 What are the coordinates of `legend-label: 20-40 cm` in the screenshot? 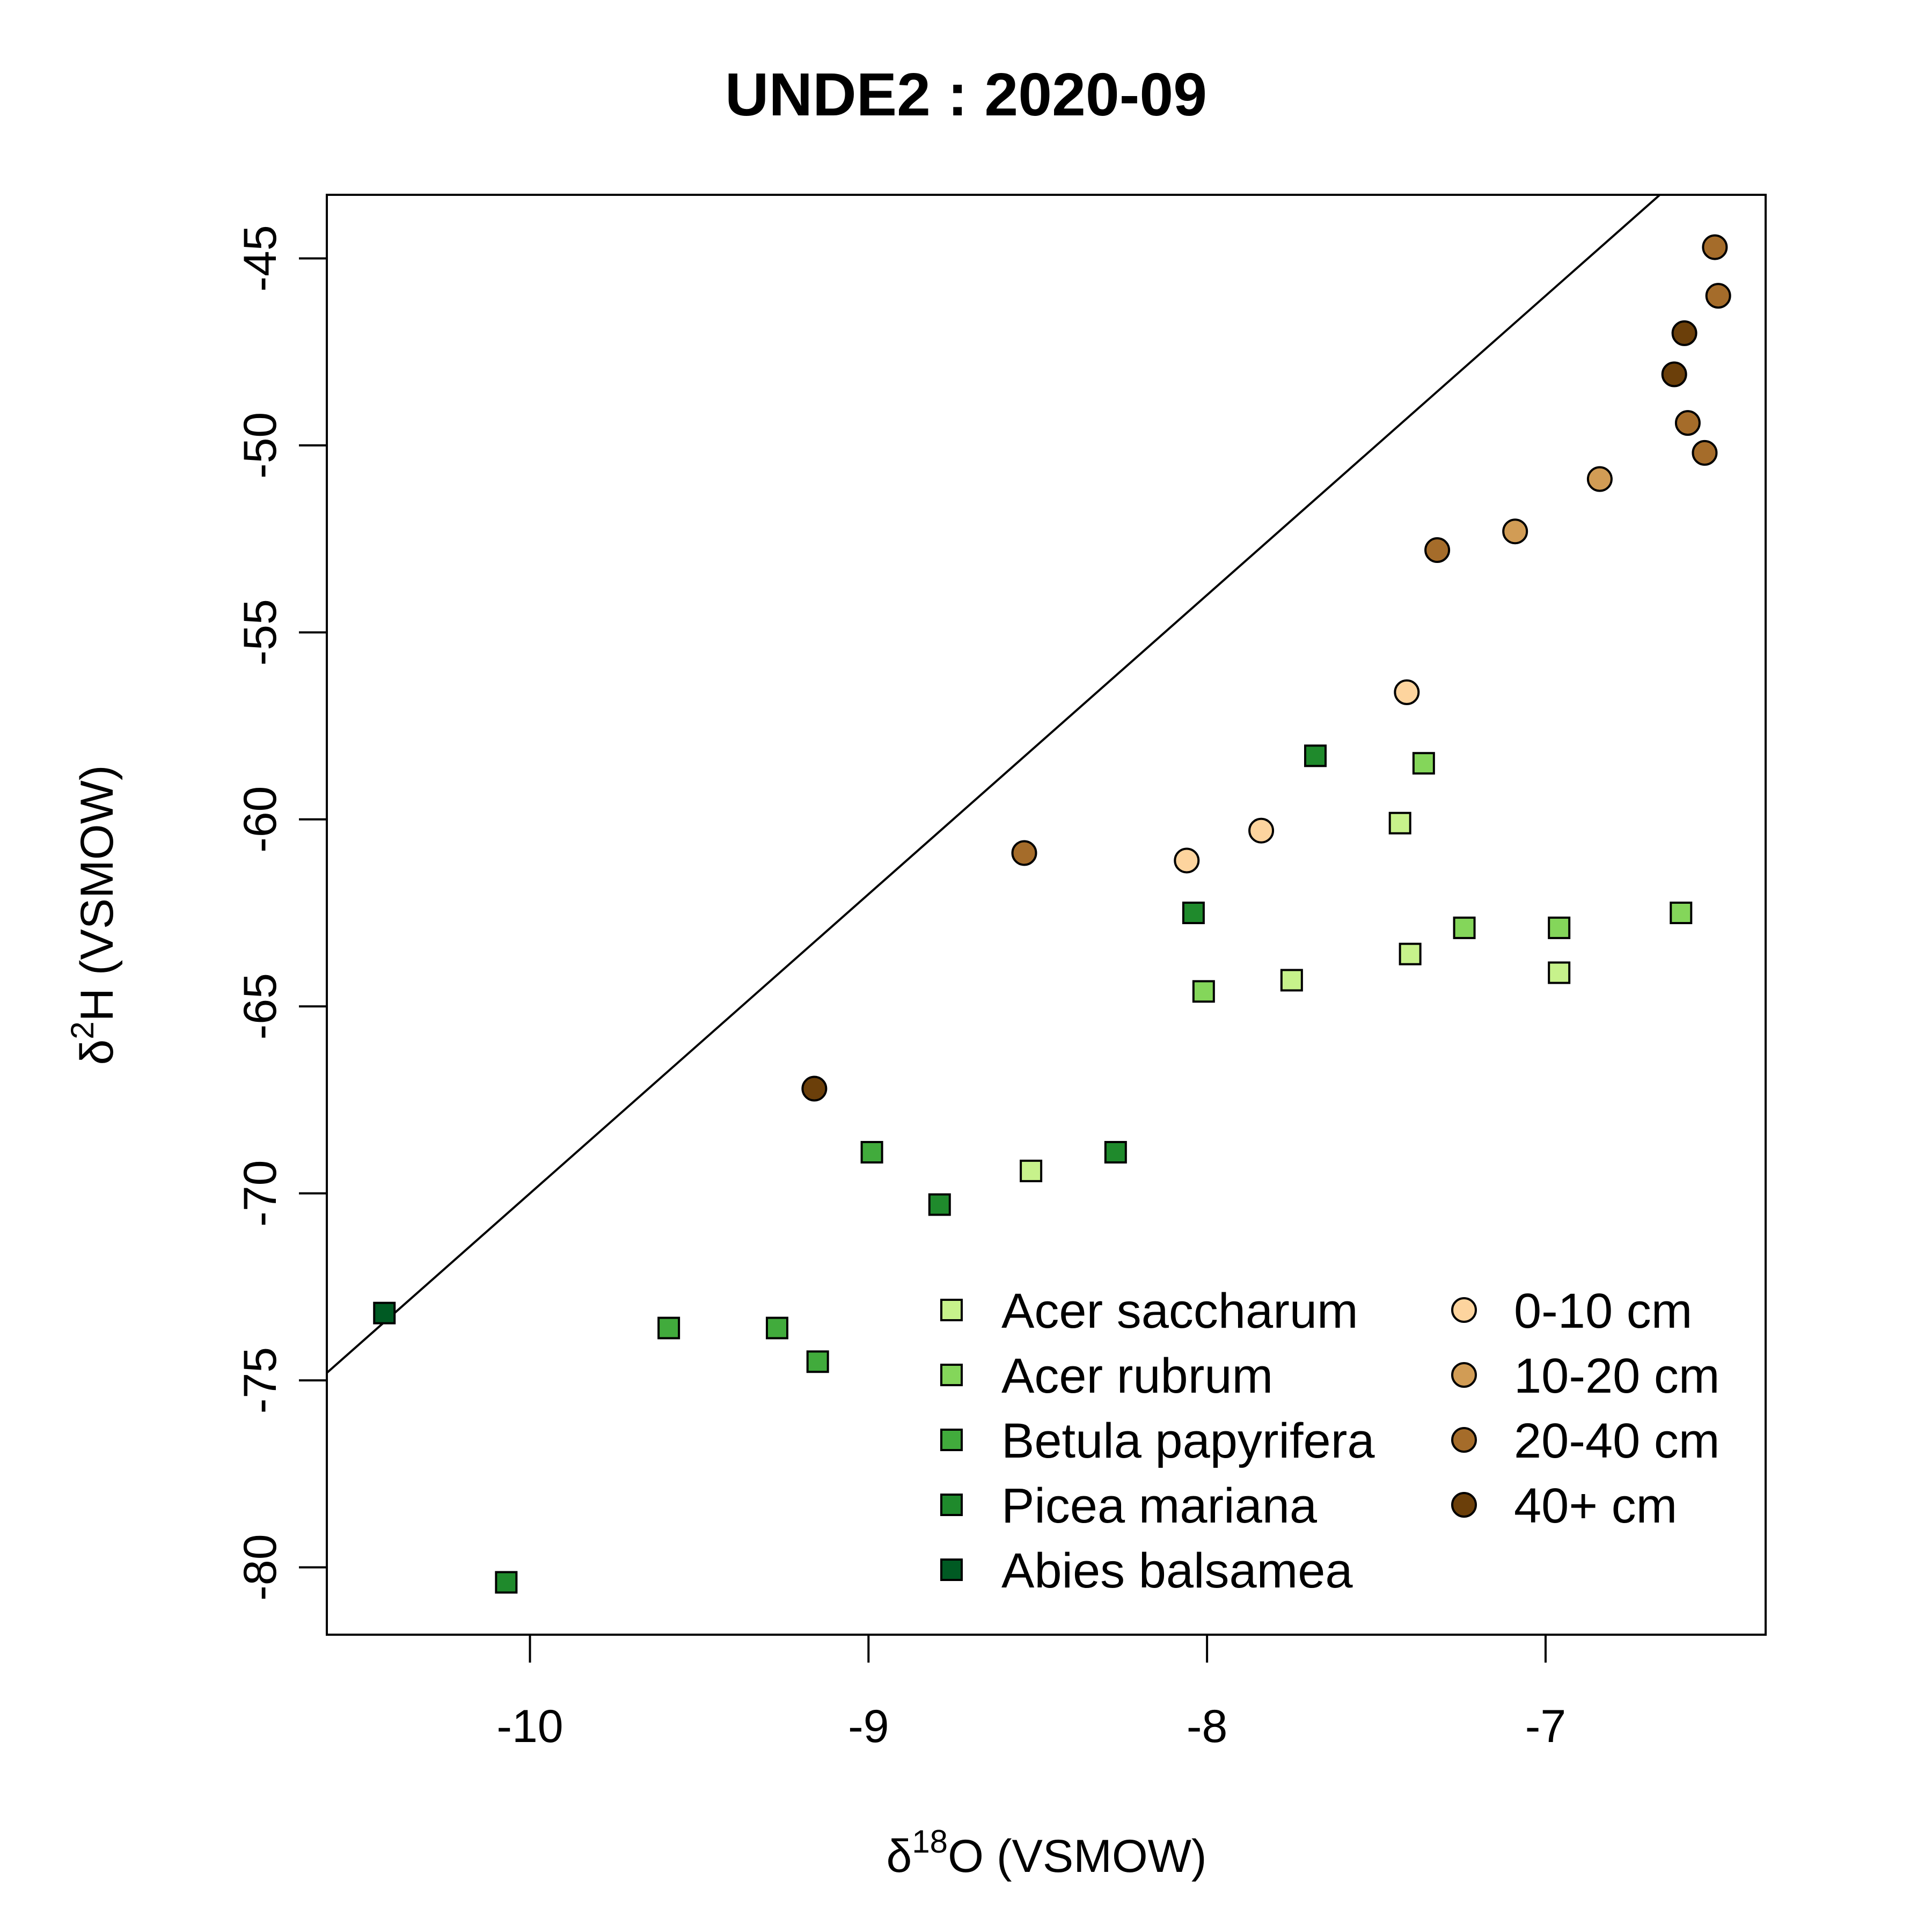 It's located at (1617, 1441).